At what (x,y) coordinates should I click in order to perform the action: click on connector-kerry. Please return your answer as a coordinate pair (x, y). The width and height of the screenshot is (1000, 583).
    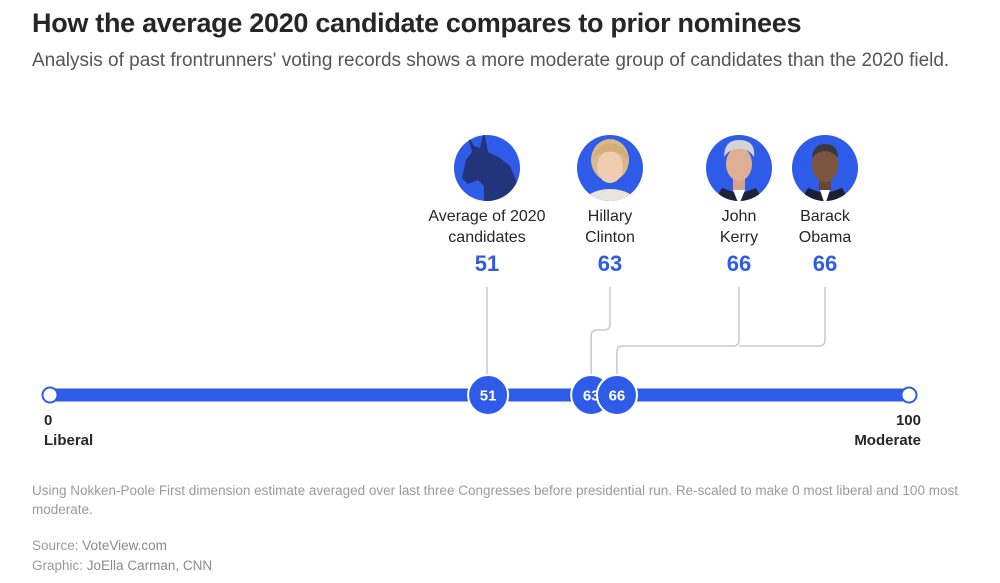
    Looking at the image, I should click on (678, 333).